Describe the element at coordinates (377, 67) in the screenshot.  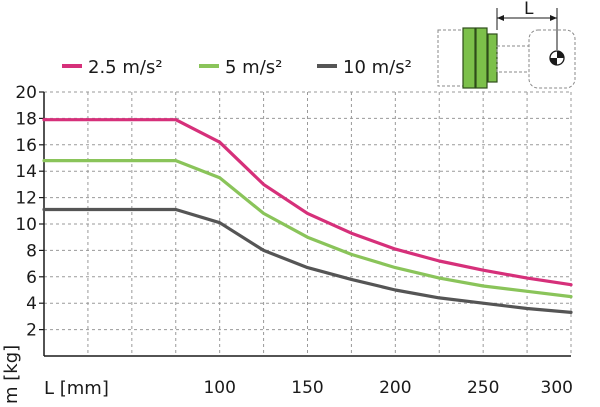
I see `legend-label-2: 10 m/s²` at that location.